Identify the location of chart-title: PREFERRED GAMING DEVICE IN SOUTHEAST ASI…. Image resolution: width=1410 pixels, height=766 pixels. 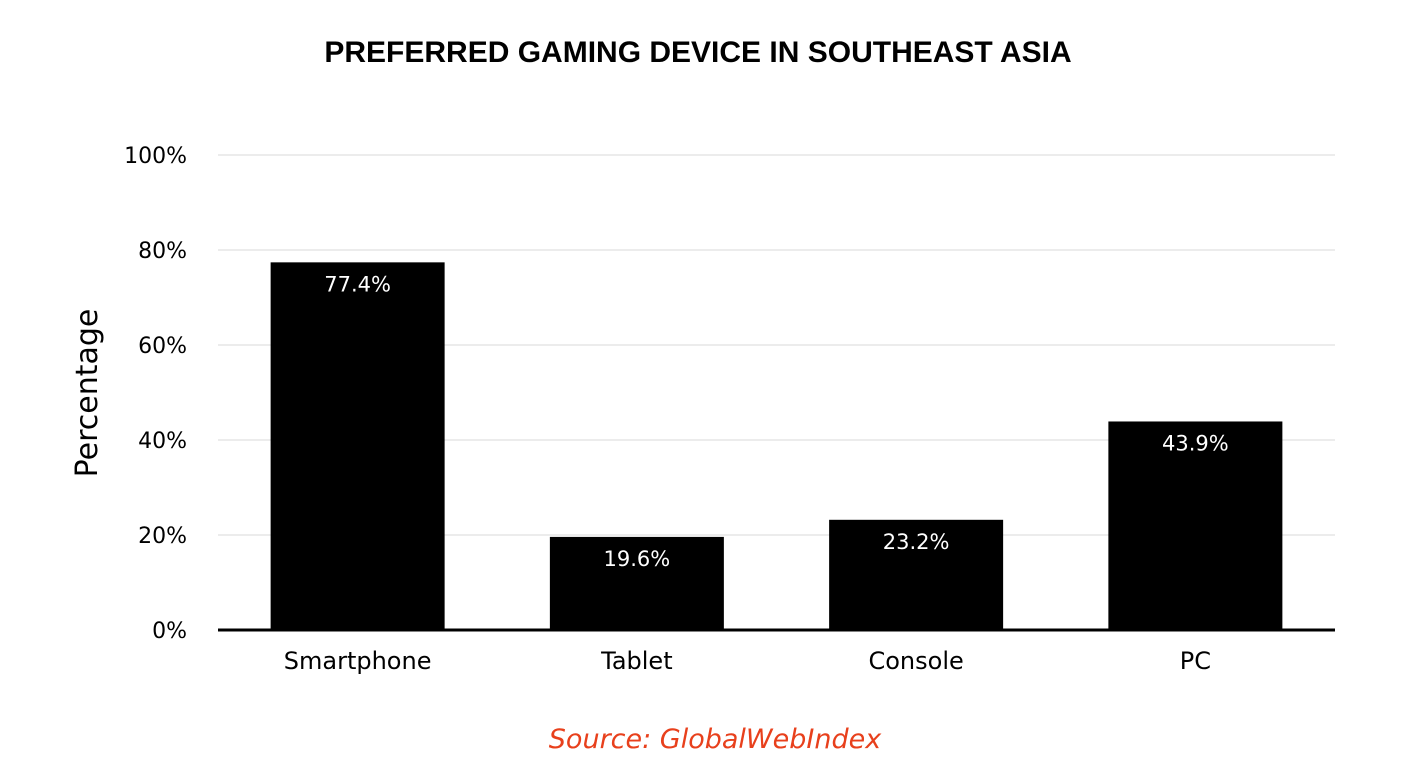
(697, 52).